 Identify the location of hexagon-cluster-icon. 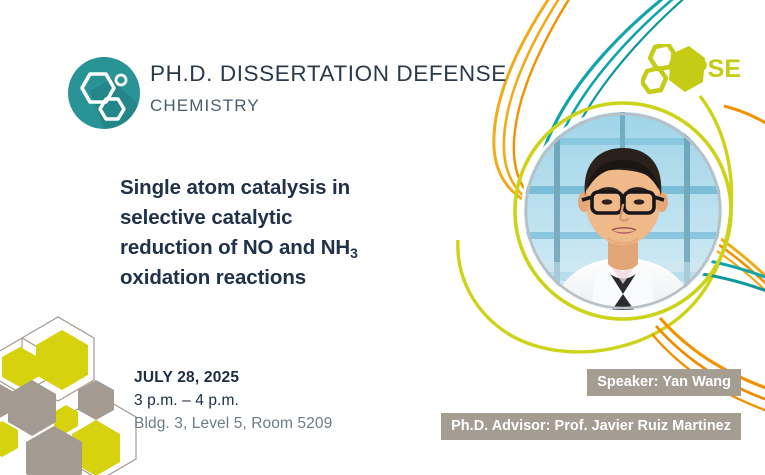
(672, 68).